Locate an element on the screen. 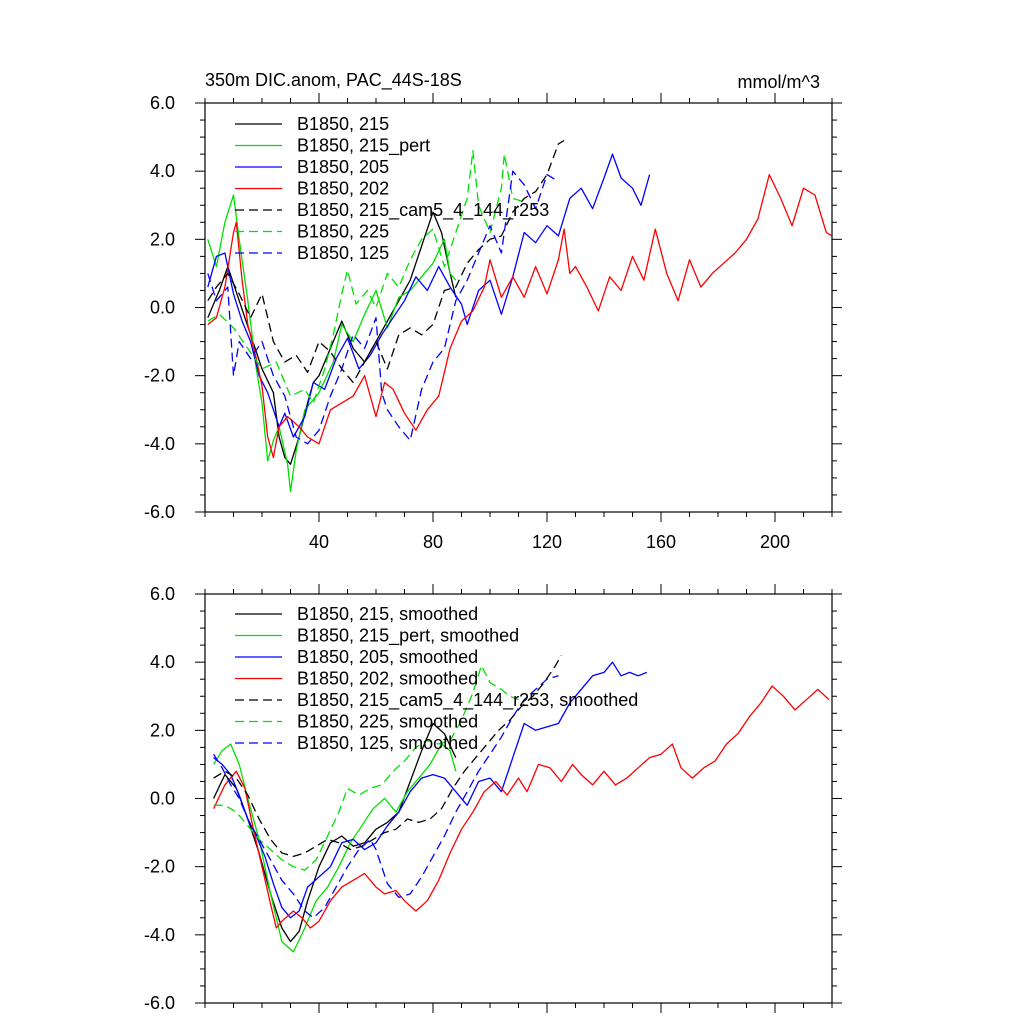 The height and width of the screenshot is (1024, 1024). x-tick-label: 200 is located at coordinates (775, 542).